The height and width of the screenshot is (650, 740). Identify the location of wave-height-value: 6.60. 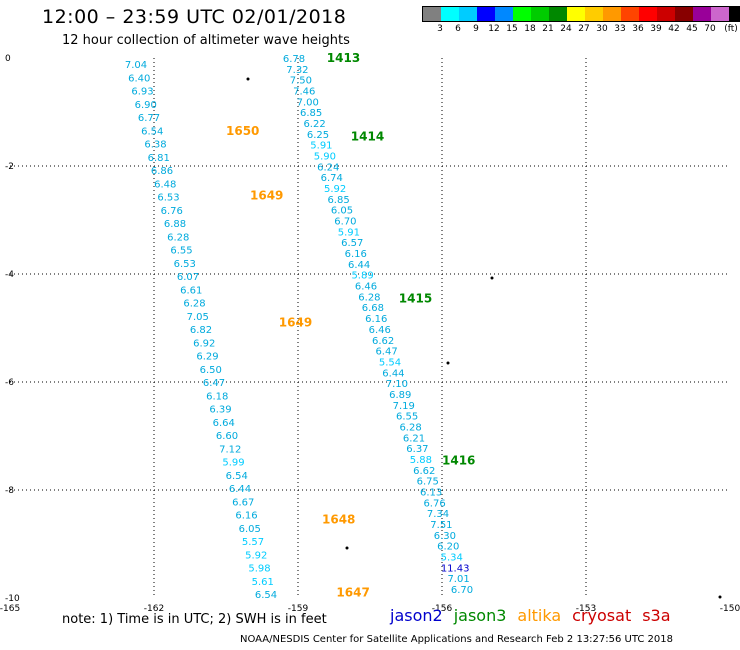
(227, 436).